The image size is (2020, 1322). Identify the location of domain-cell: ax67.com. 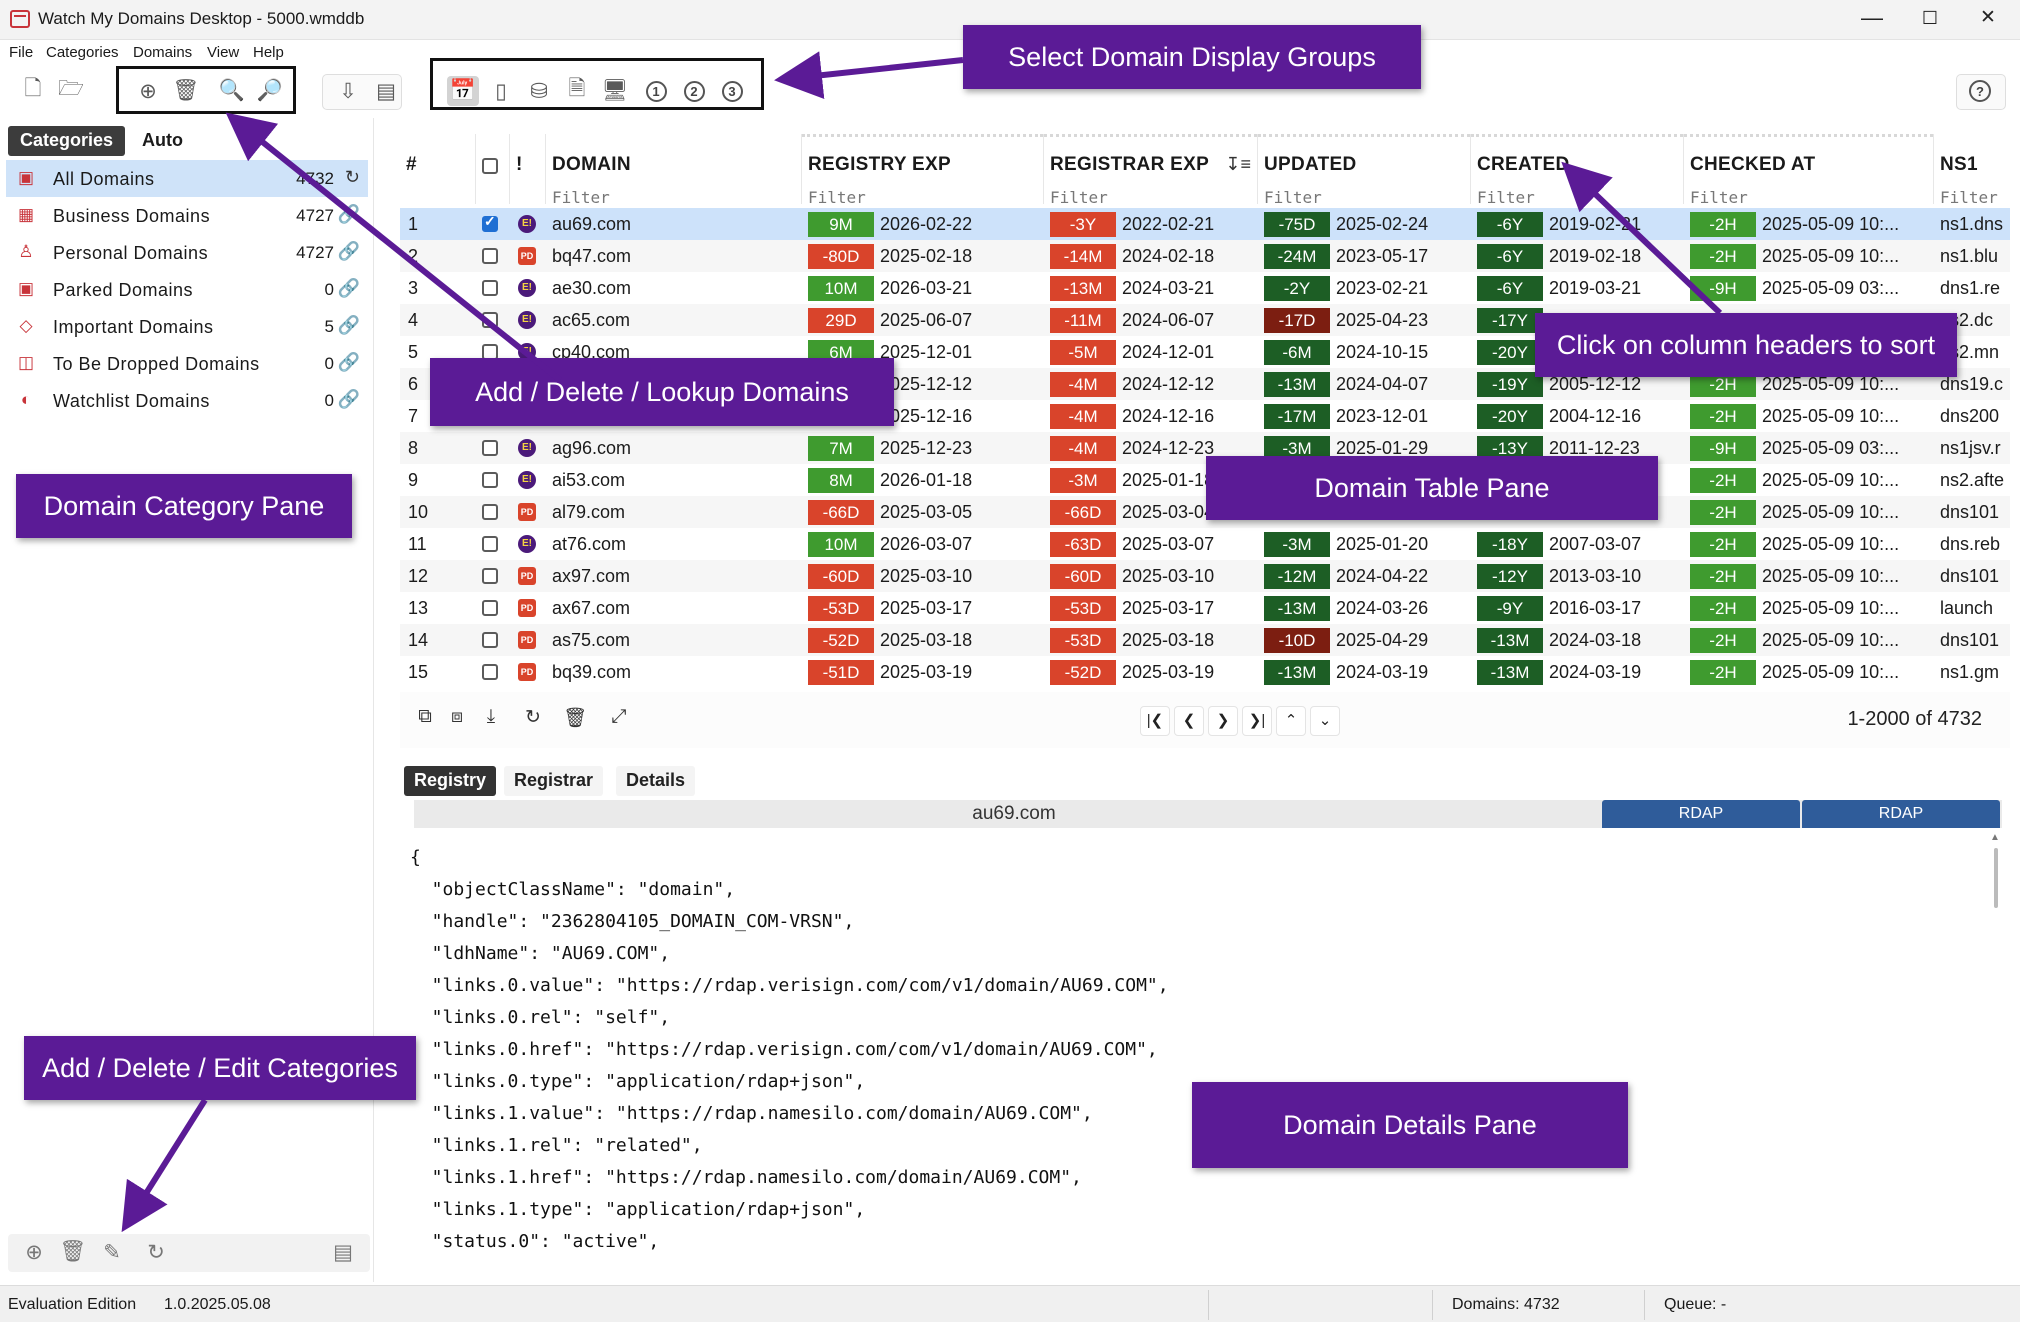
(591, 608).